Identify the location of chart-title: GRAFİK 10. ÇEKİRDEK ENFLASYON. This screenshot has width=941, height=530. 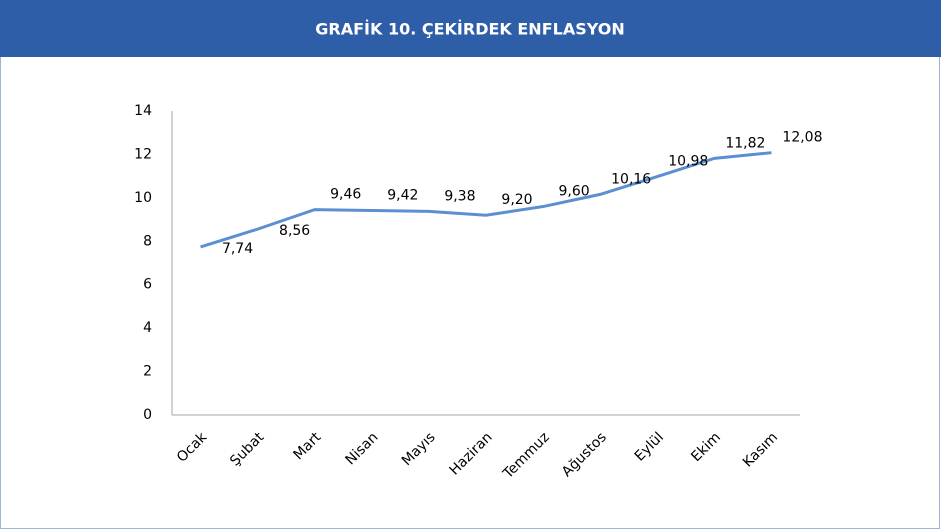
(469, 29).